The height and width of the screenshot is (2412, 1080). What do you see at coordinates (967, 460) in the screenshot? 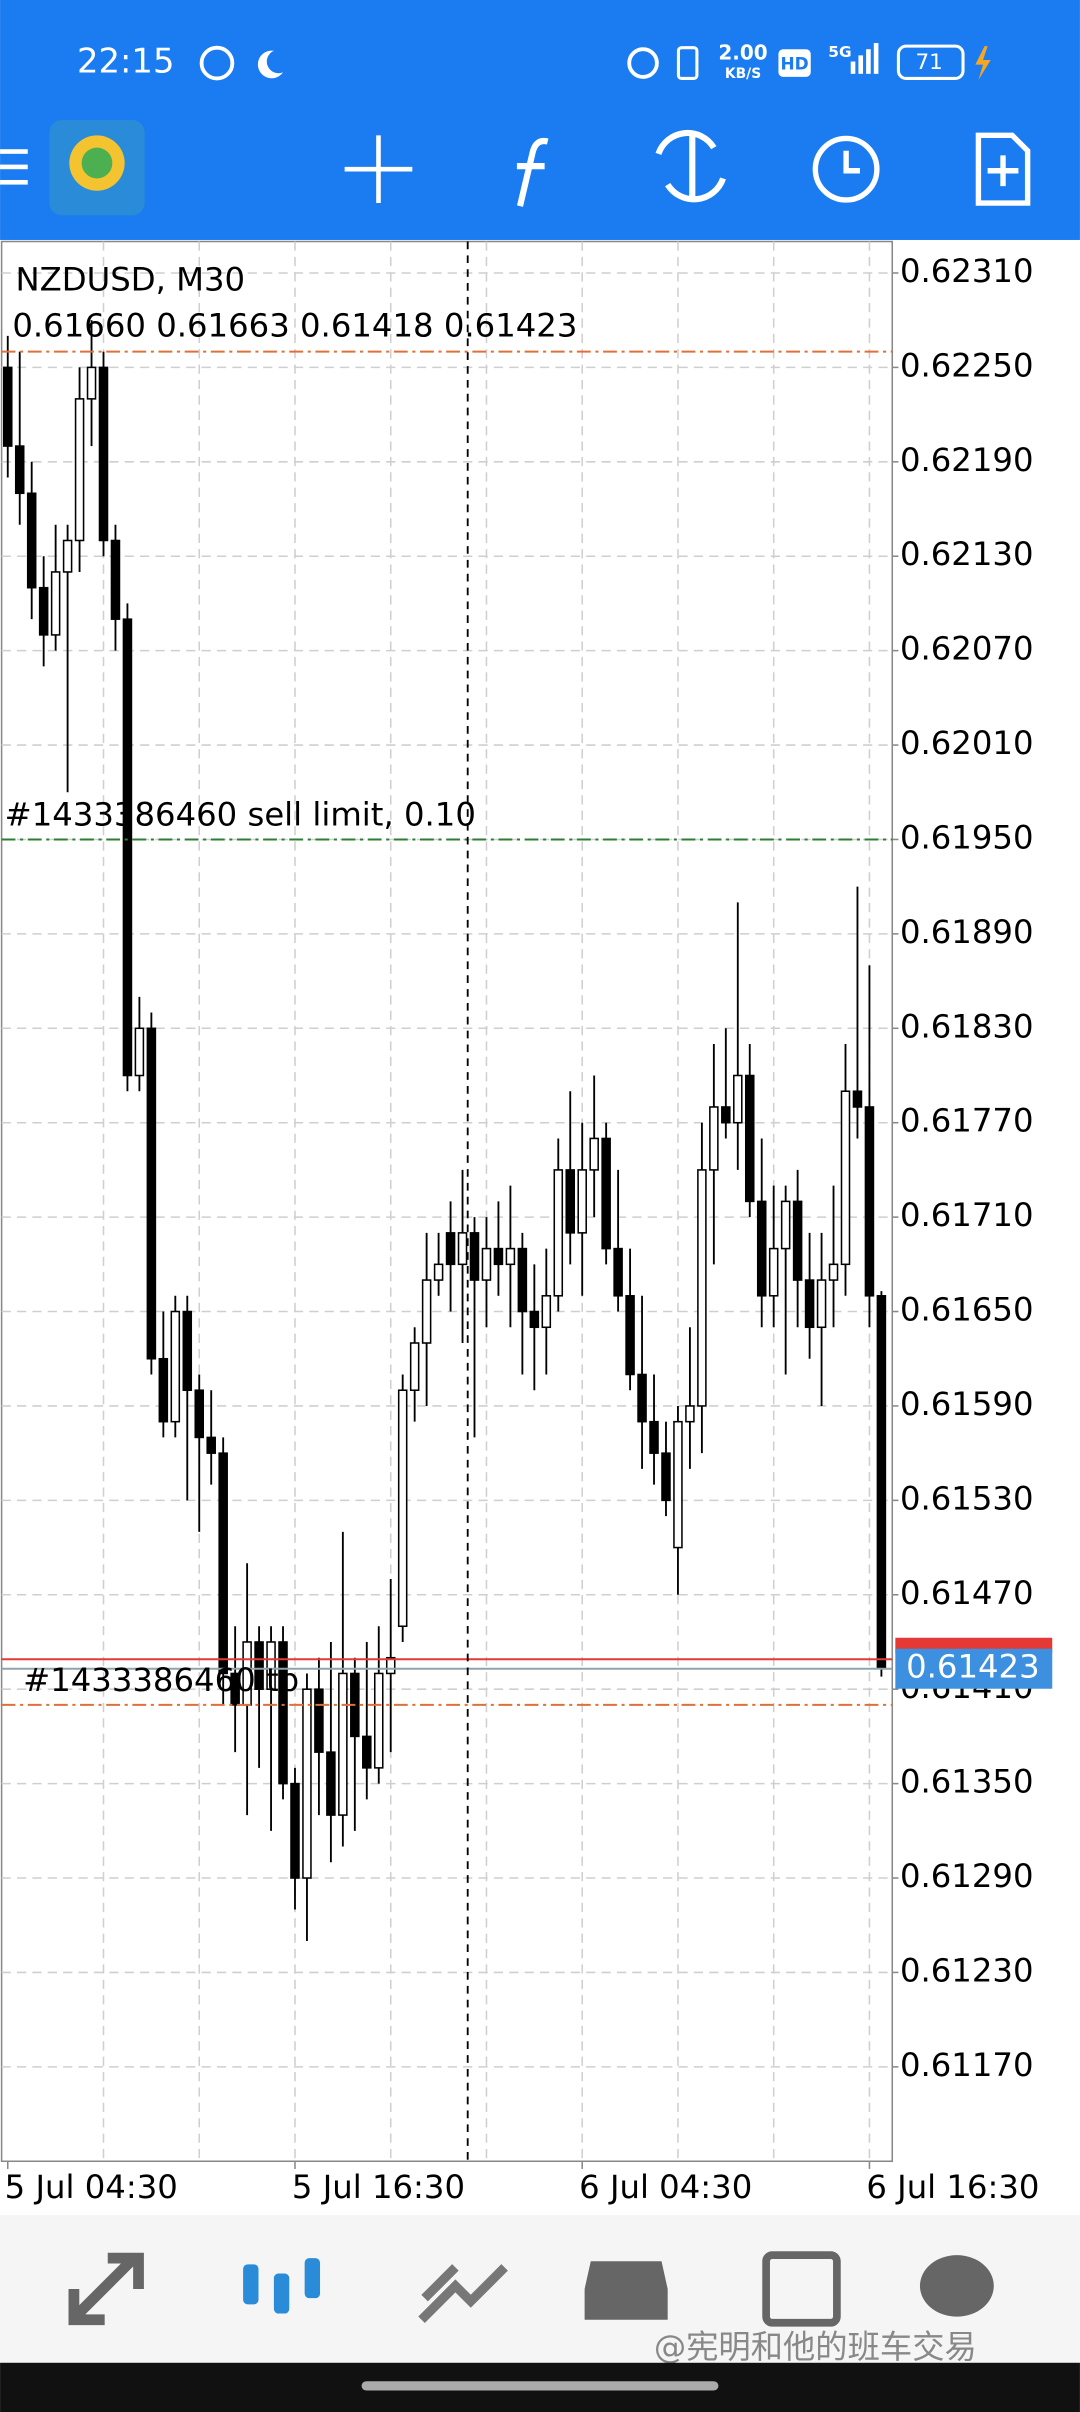
I see `y-tick-label: 0.62190` at bounding box center [967, 460].